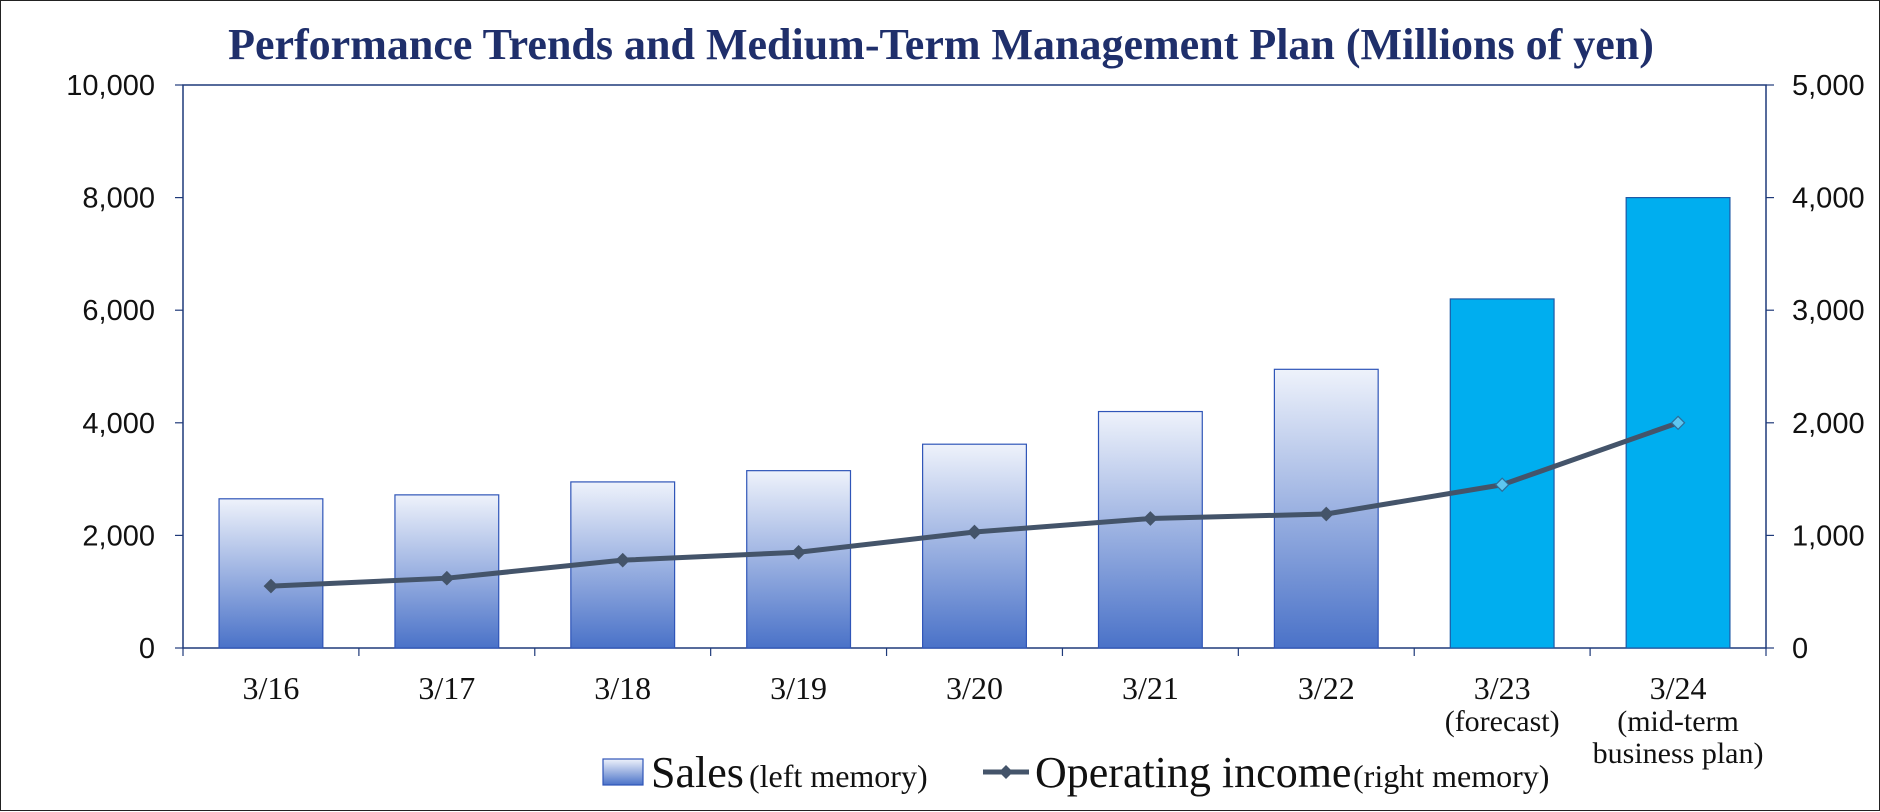 The image size is (1880, 812). What do you see at coordinates (838, 776) in the screenshot?
I see `legend-sales-suffix: (left memory)` at bounding box center [838, 776].